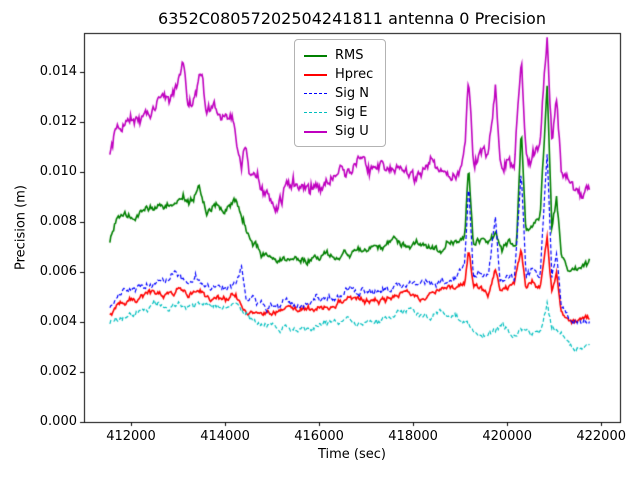  I want to click on legend: RMS Hprec Sig N Sig E Sig U, so click(340, 93).